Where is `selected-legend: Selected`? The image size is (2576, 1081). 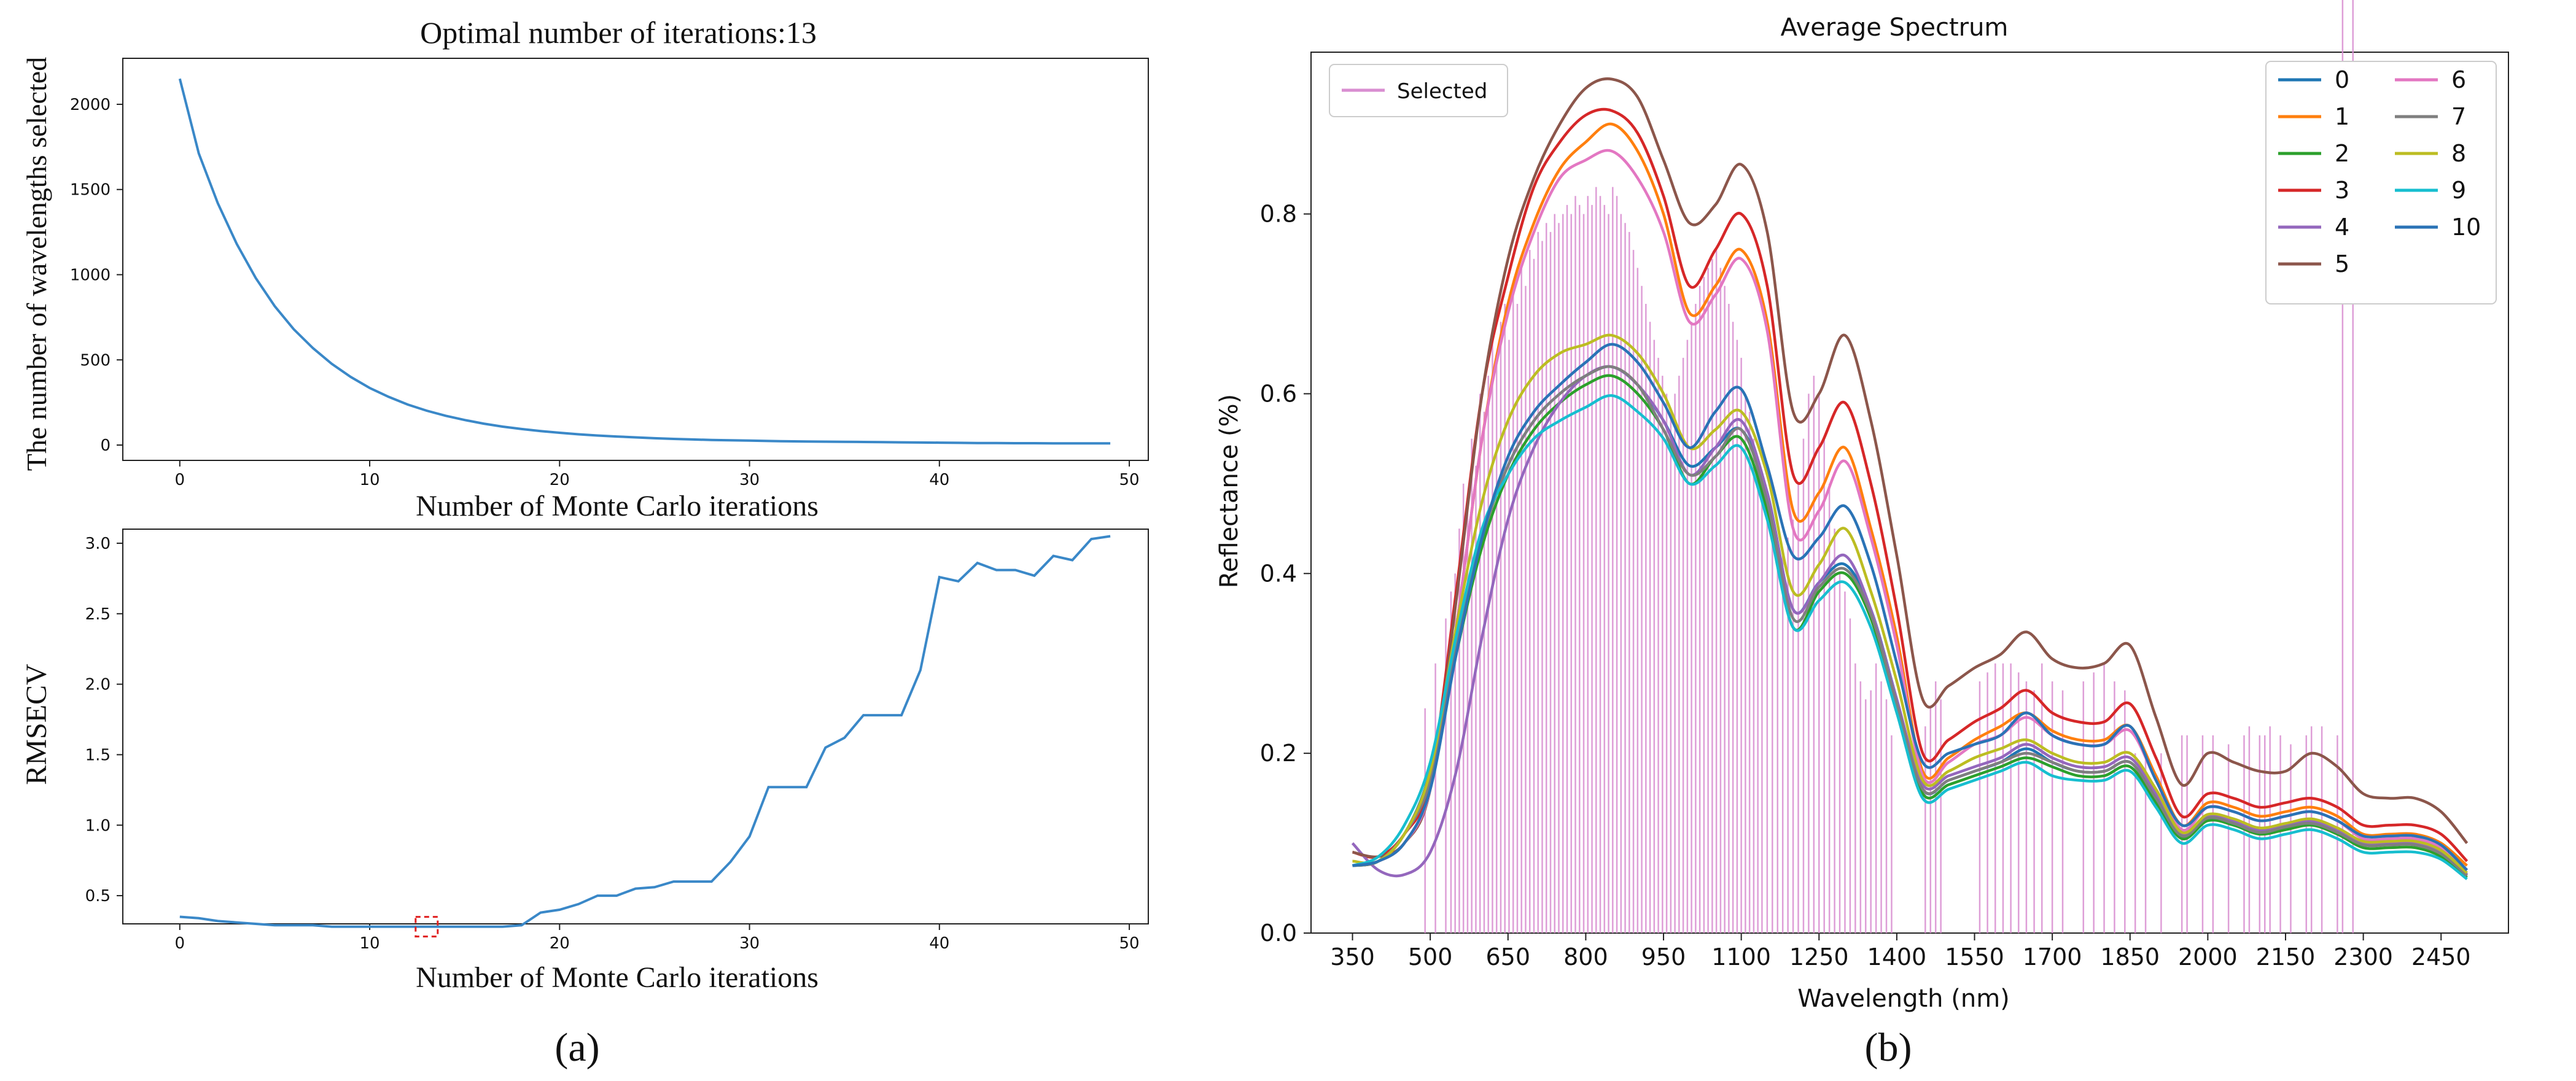
selected-legend: Selected is located at coordinates (1418, 90).